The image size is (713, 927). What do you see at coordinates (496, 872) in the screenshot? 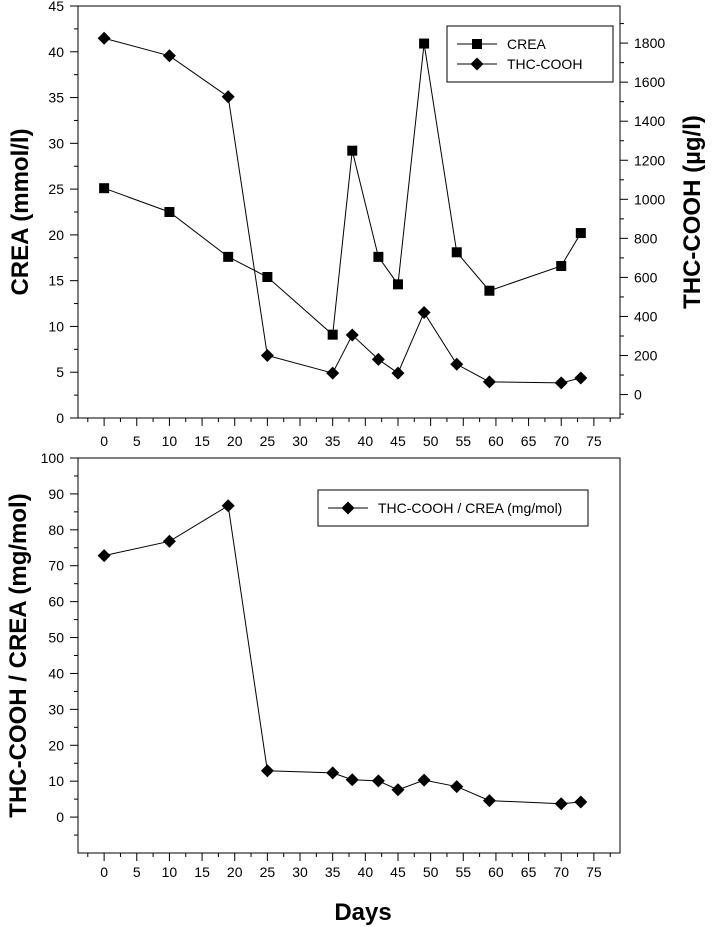
I see `x-tick-label: 60` at bounding box center [496, 872].